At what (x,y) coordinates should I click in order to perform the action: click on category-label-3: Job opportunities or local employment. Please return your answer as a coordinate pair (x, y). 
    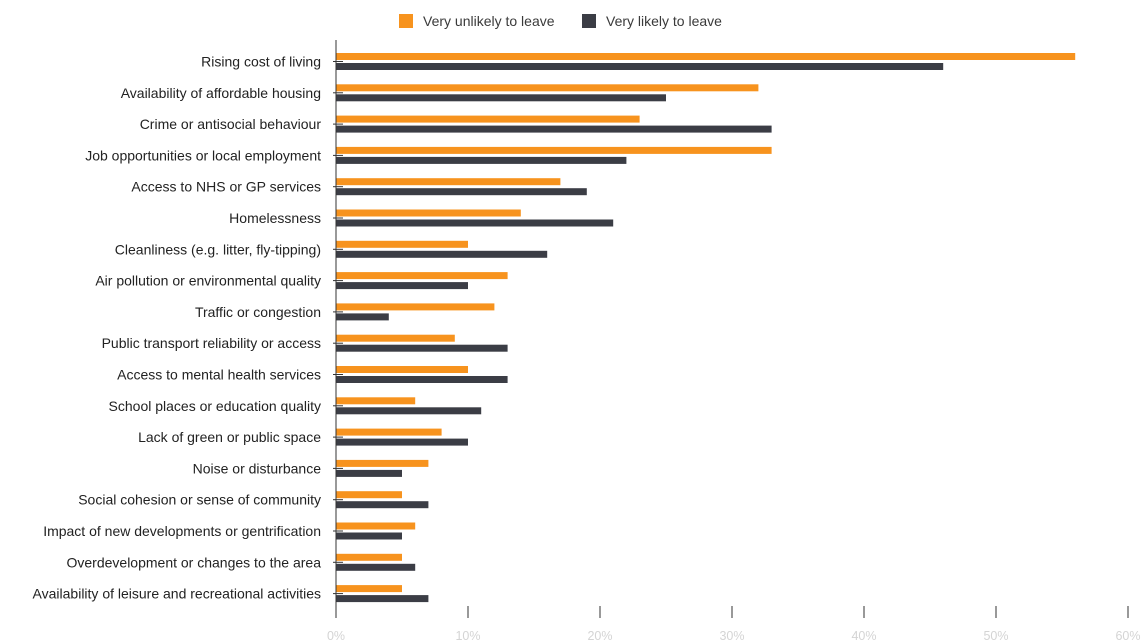
    Looking at the image, I should click on (203, 155).